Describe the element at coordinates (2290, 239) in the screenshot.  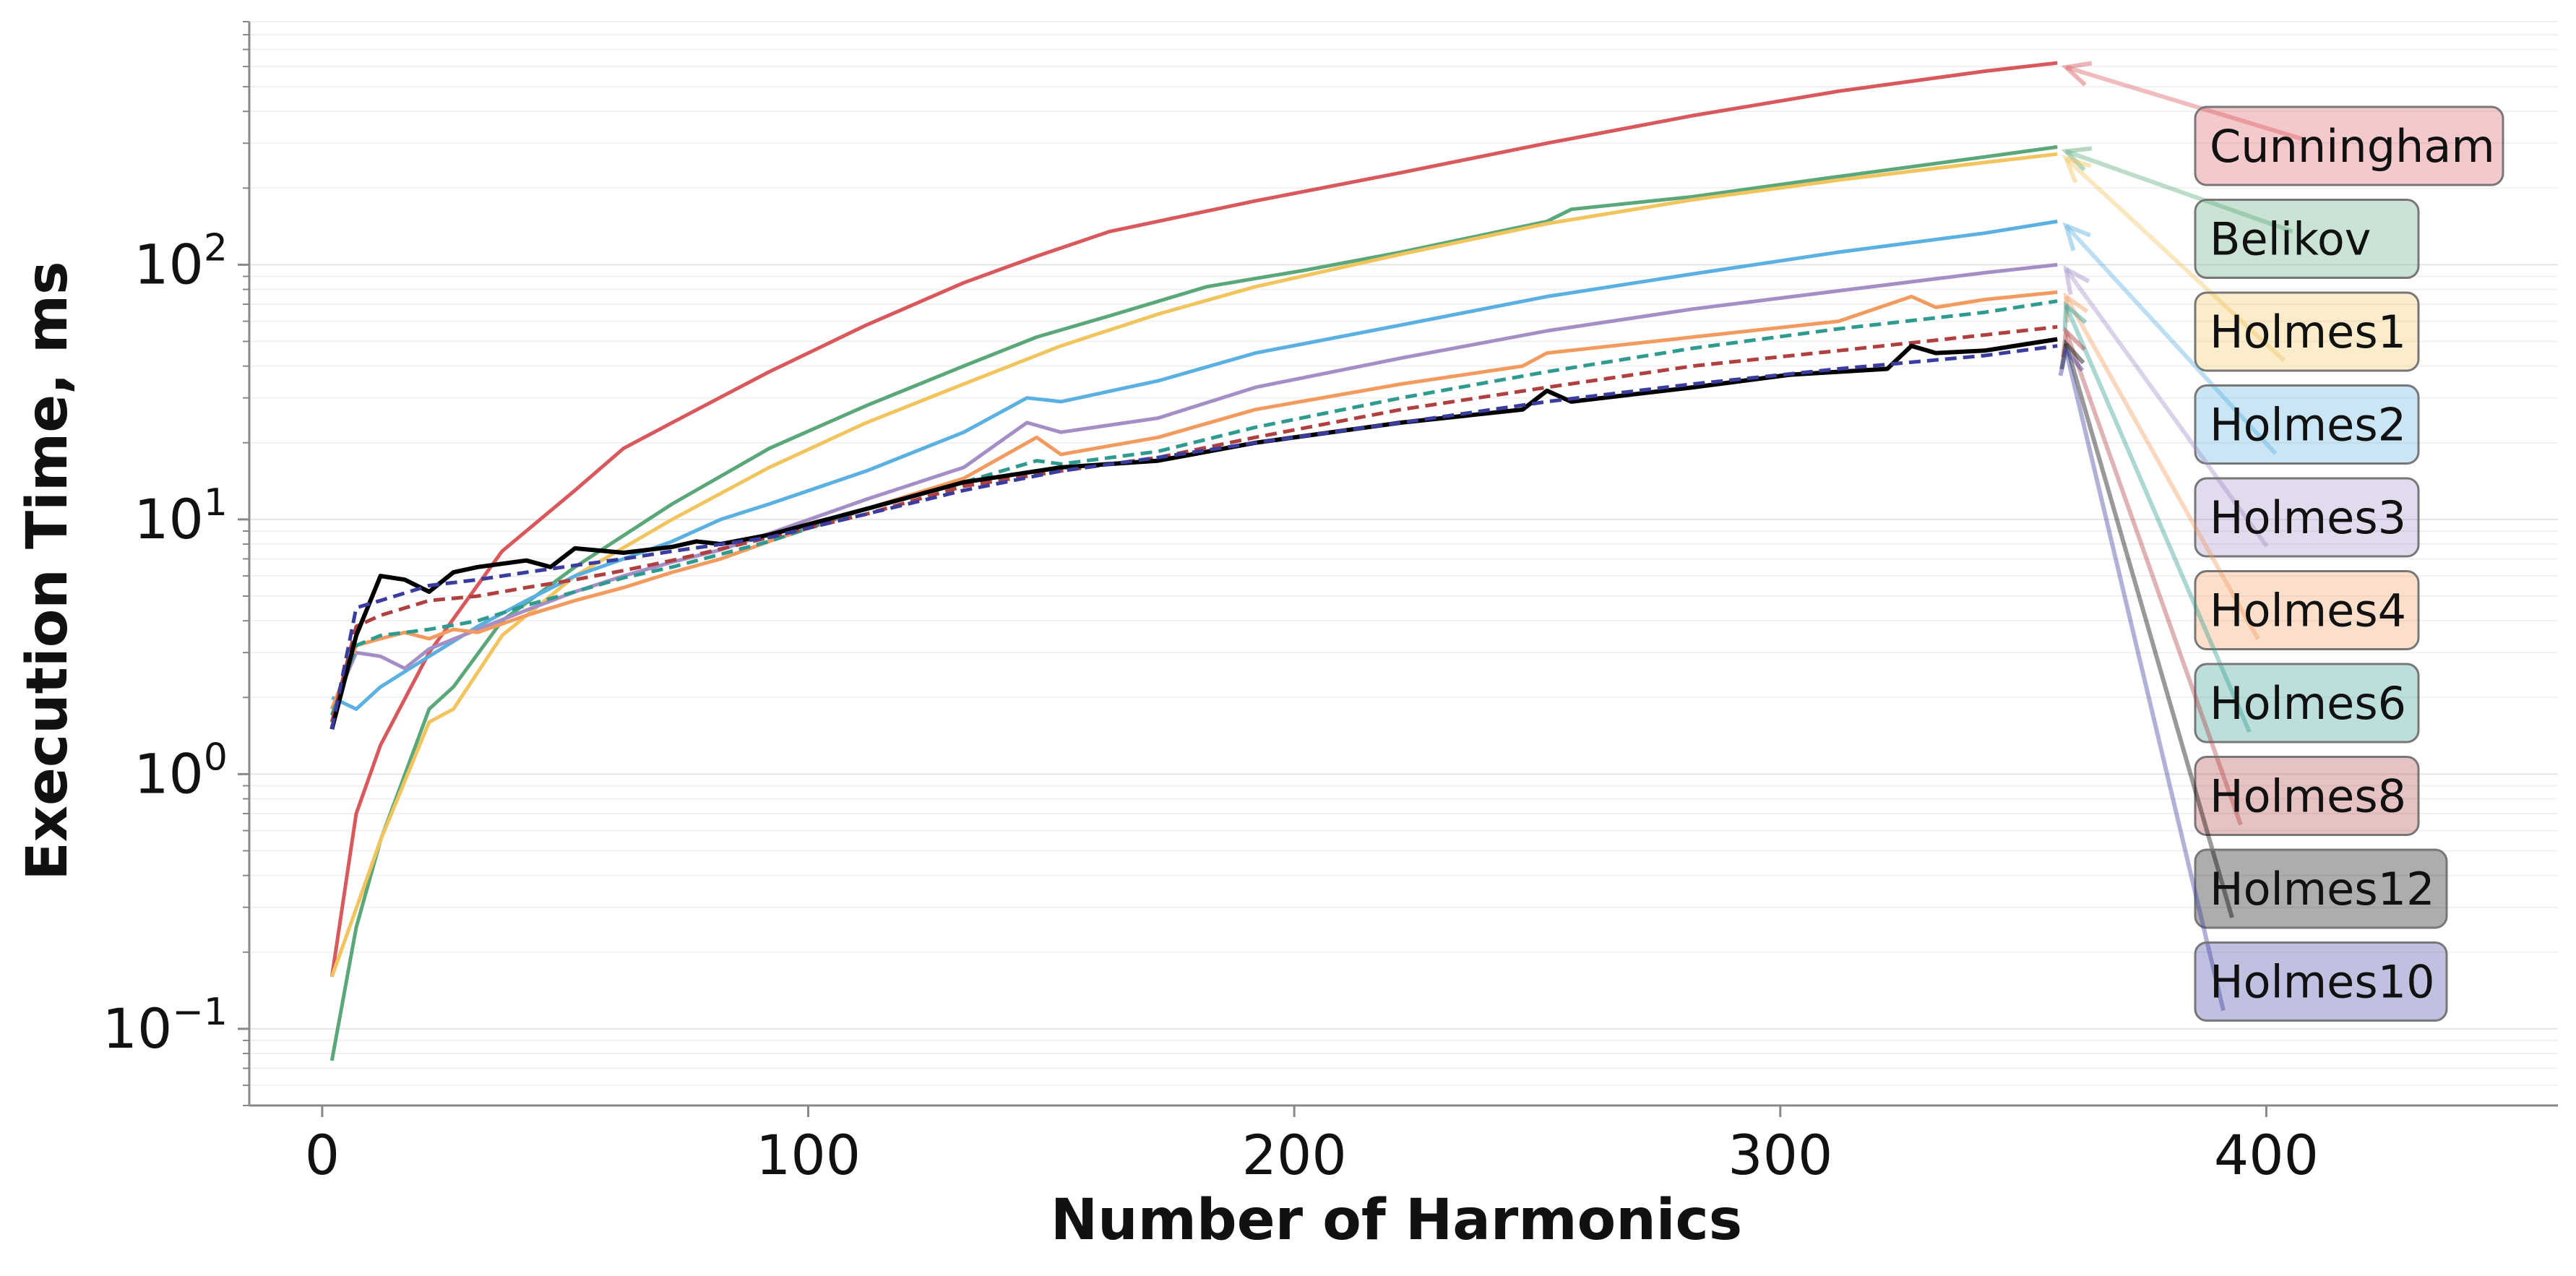
I see `legend-label: Belikov` at that location.